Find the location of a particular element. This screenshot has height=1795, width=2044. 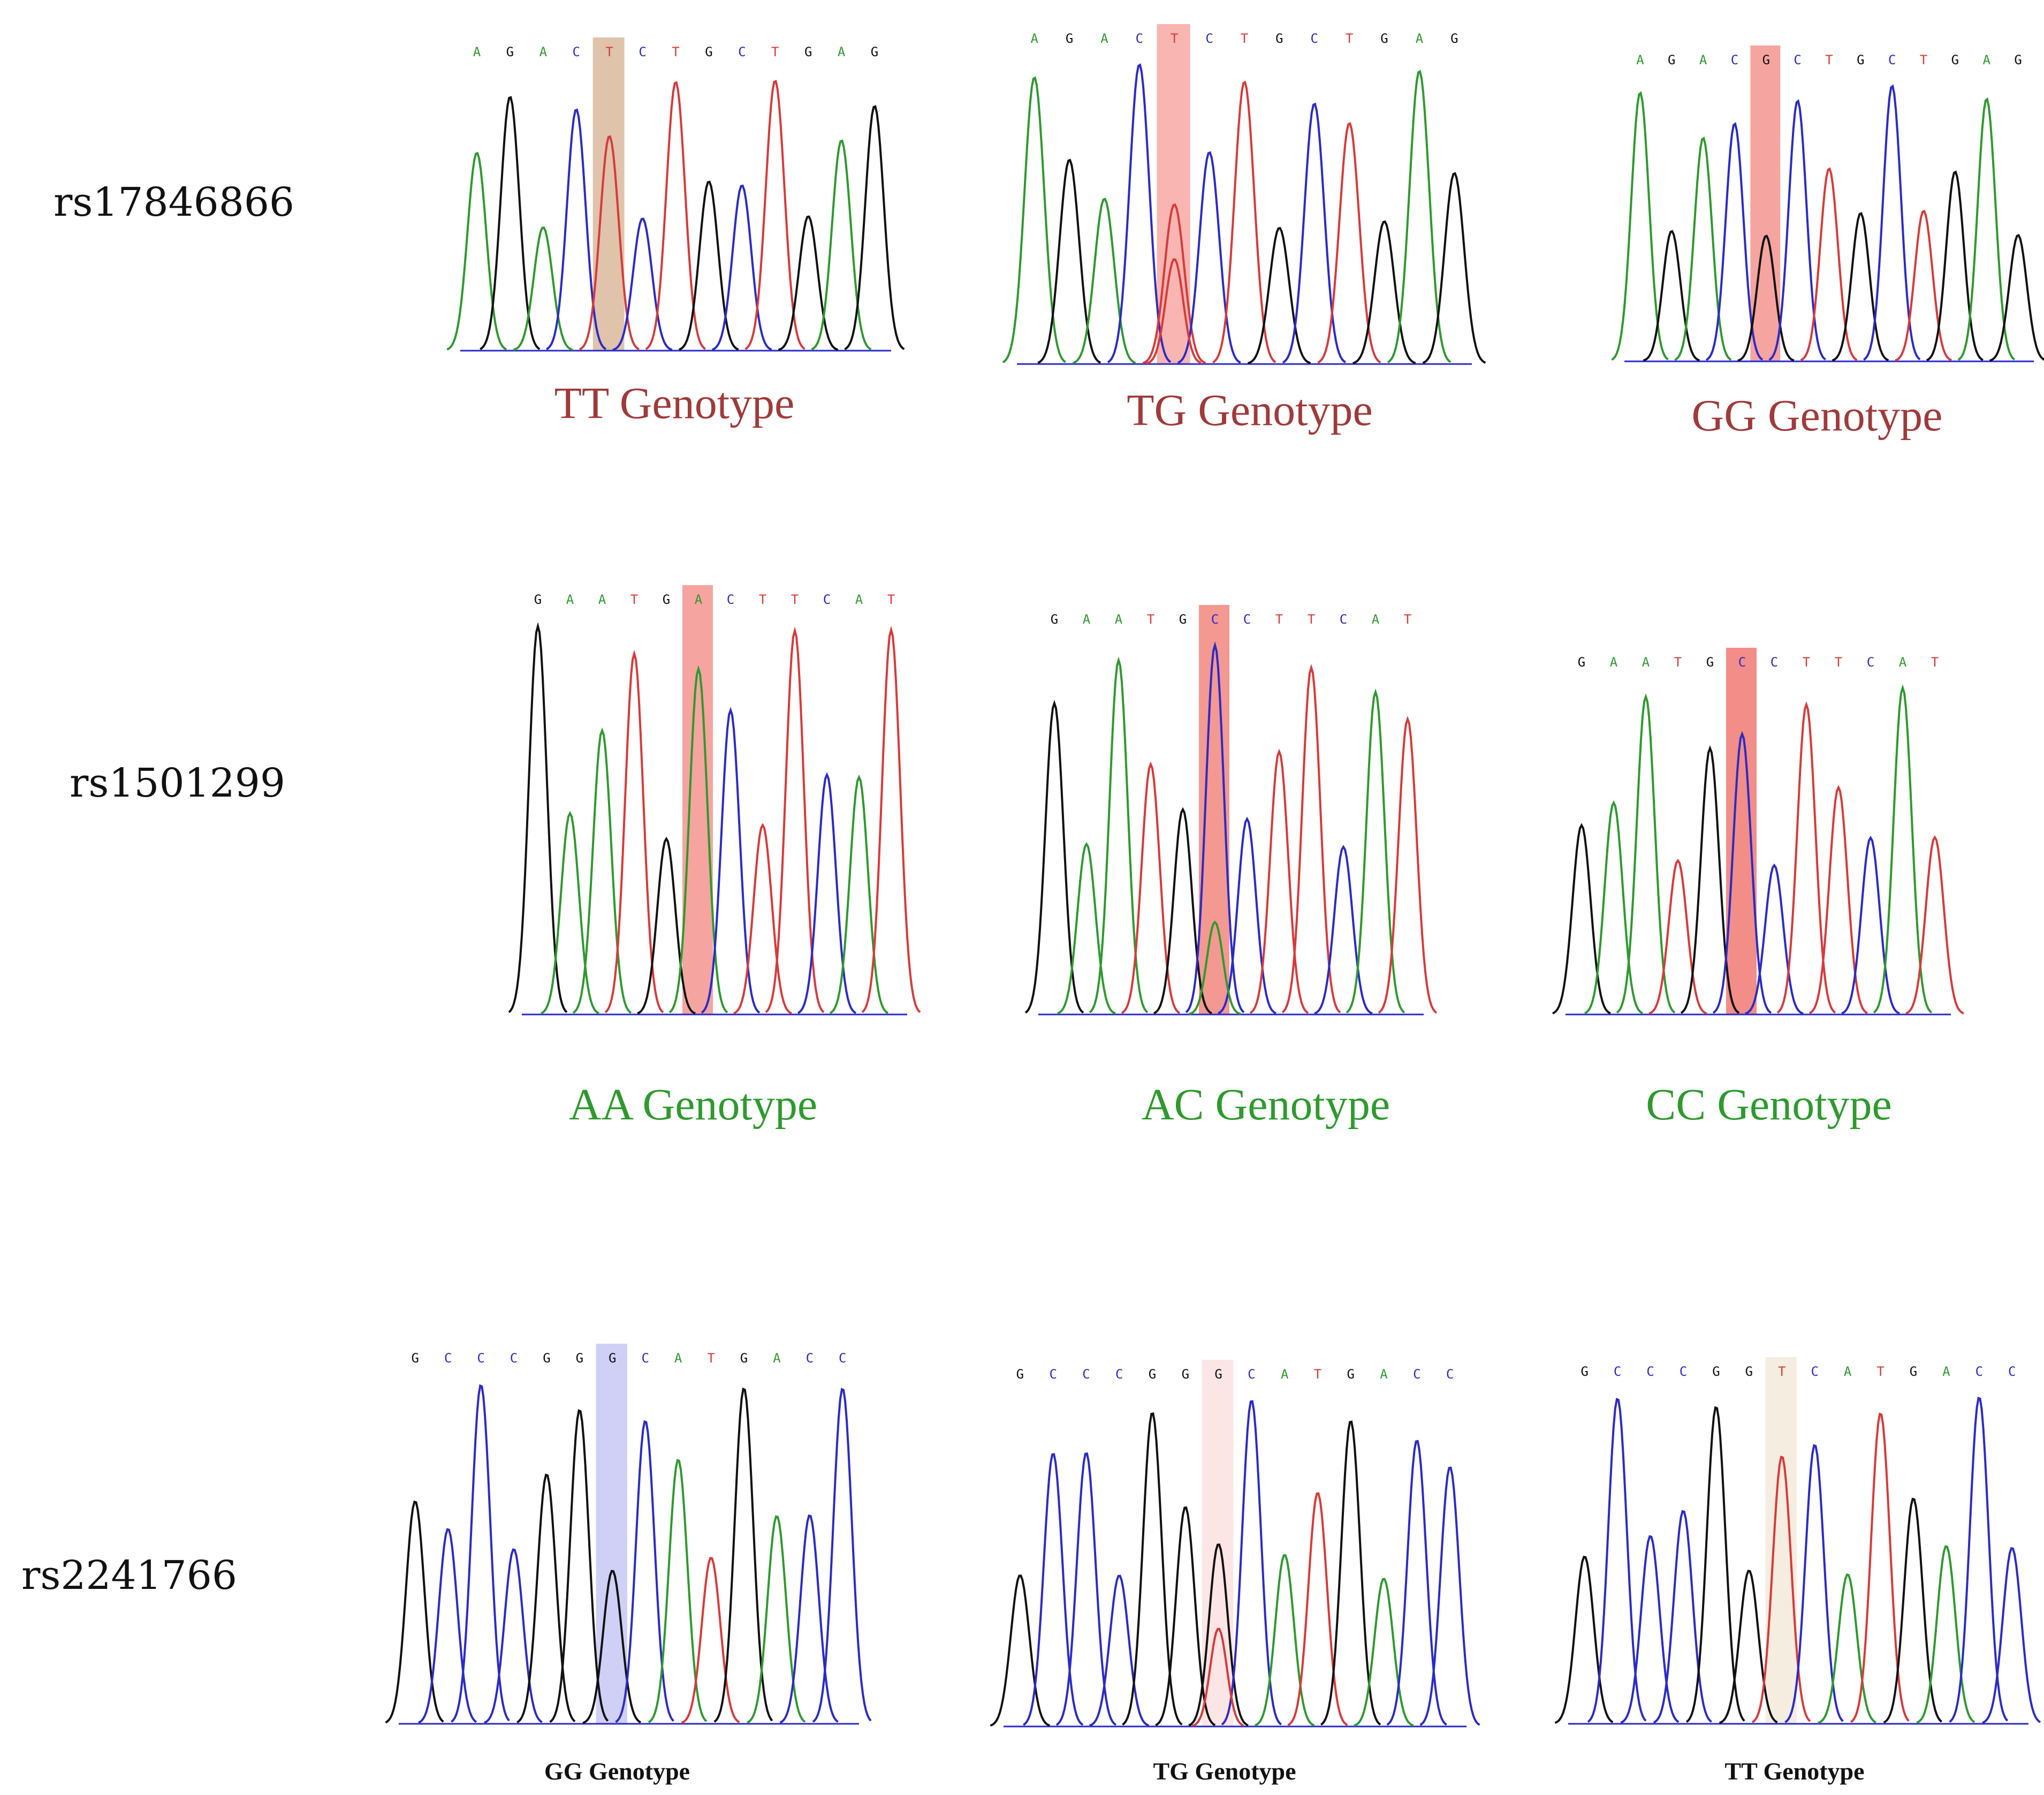

secondary-peak is located at coordinates (1217, 1677).